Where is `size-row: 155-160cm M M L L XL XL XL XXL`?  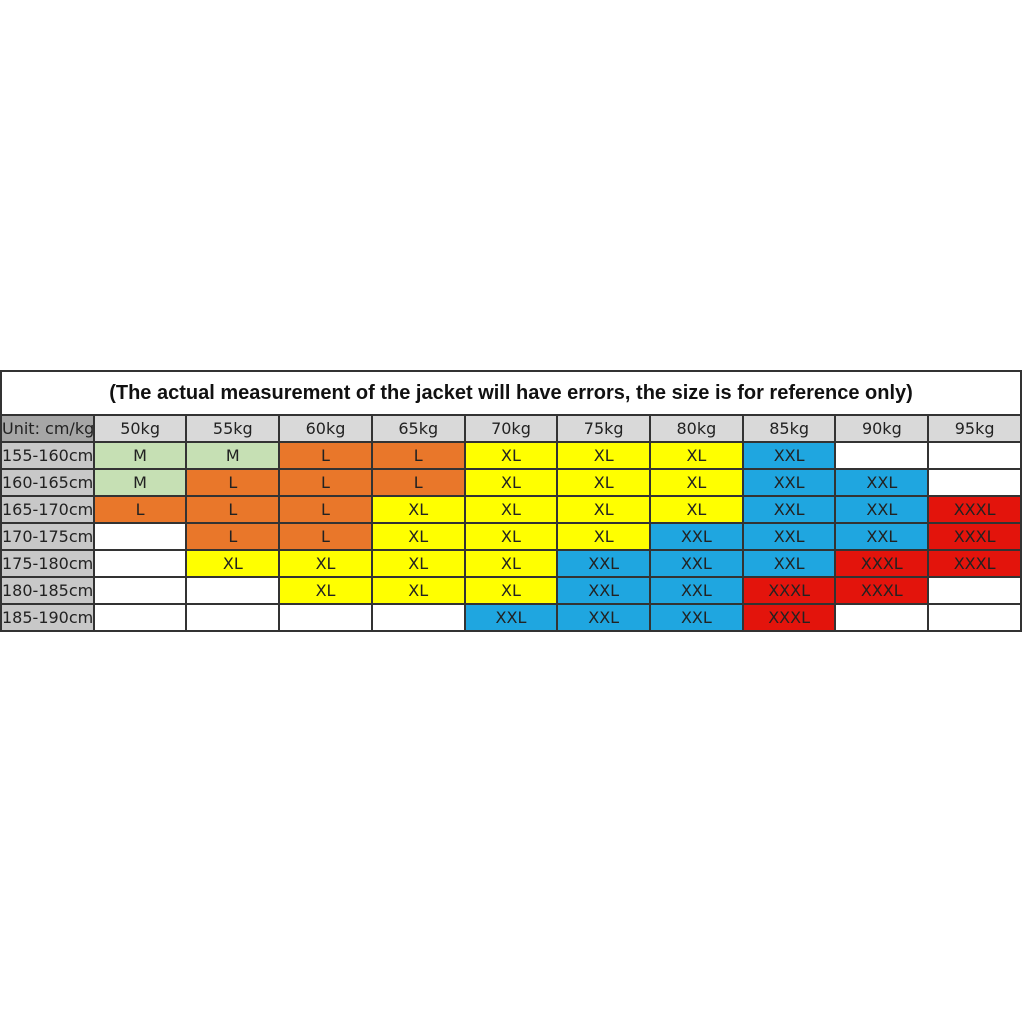 size-row: 155-160cm M M L L XL XL XL XXL is located at coordinates (511, 455).